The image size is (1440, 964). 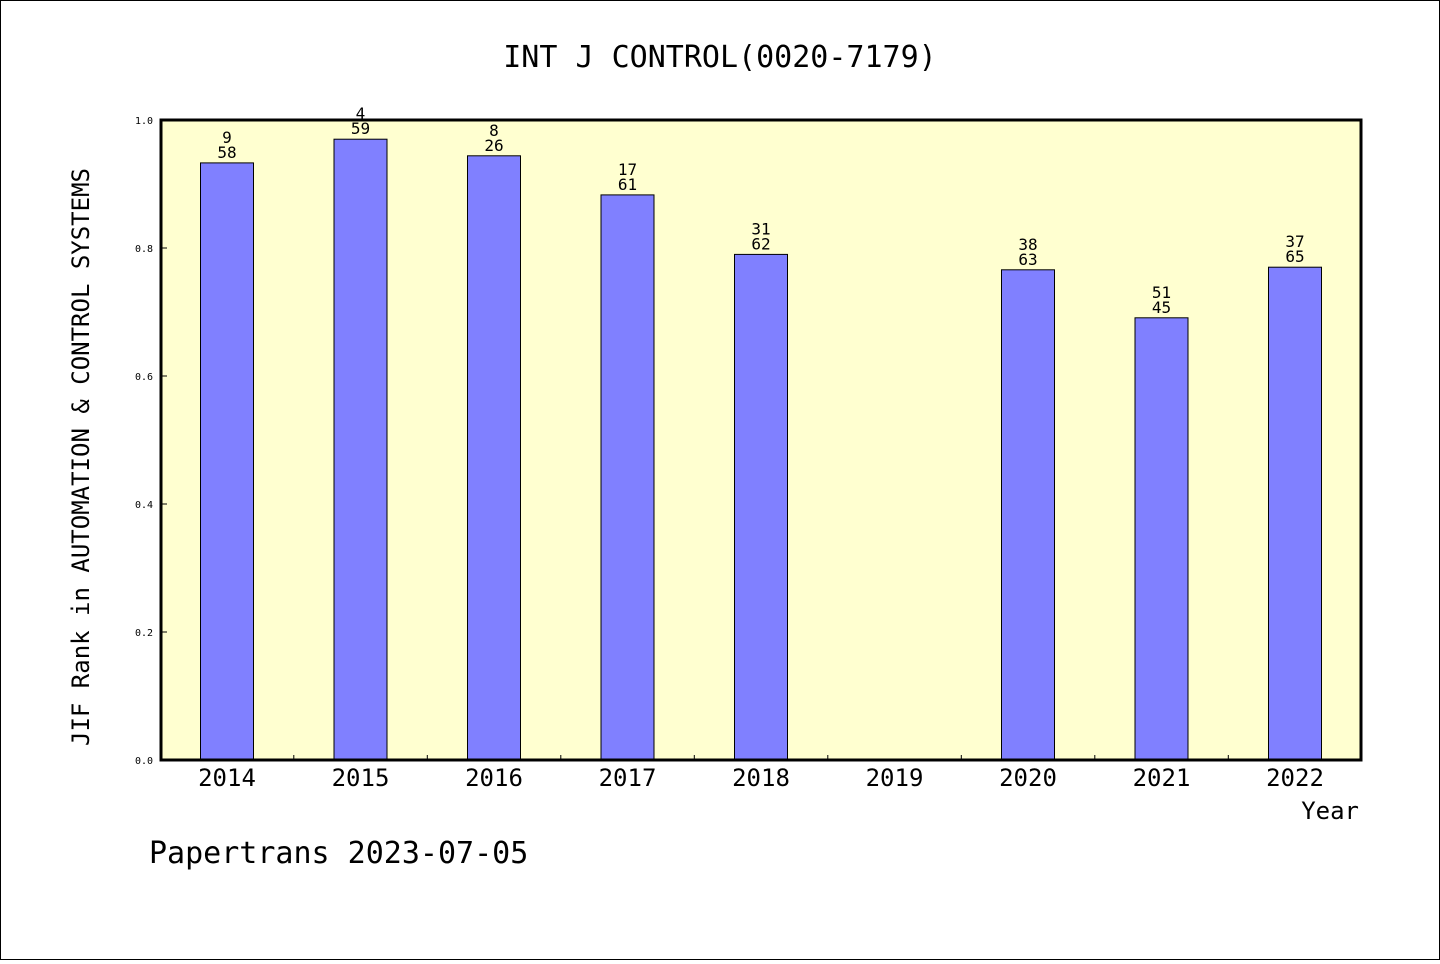 I want to click on bar-total-label-2021: 45, so click(x=1161, y=307).